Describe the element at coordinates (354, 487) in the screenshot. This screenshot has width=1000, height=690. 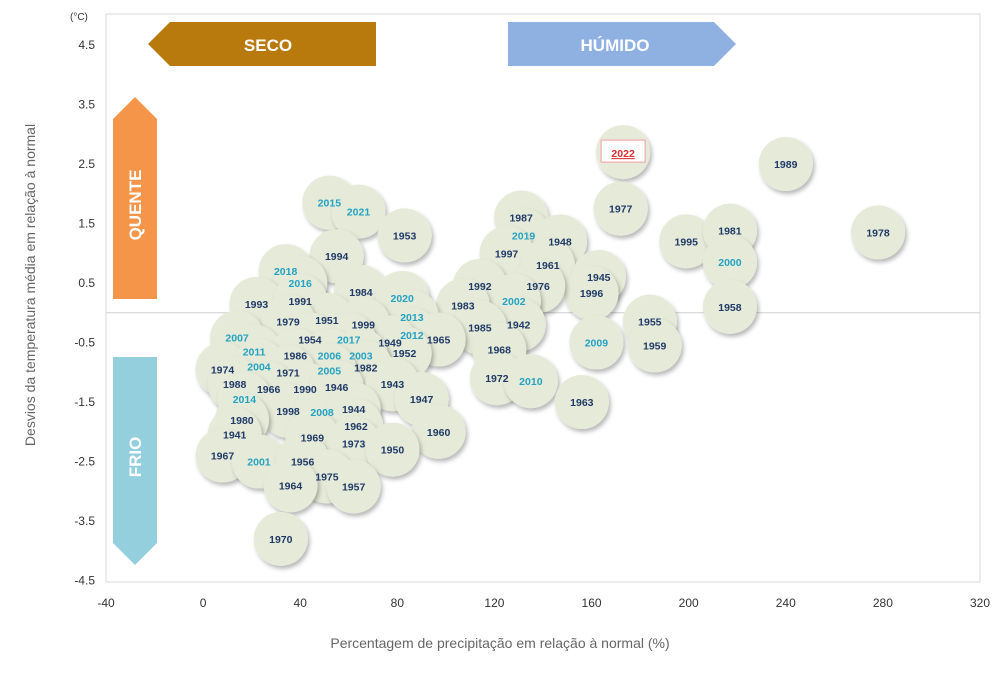
I see `year-label-1957: 1957` at that location.